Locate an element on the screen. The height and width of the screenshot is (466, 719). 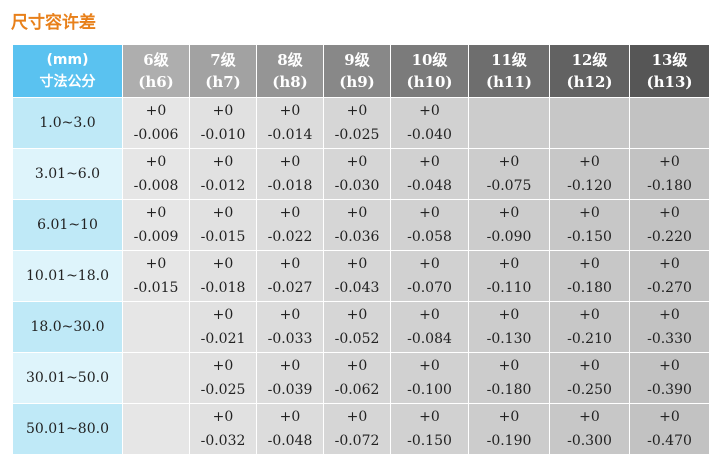
tolerance-cell: +0 -0.040 is located at coordinates (429, 123).